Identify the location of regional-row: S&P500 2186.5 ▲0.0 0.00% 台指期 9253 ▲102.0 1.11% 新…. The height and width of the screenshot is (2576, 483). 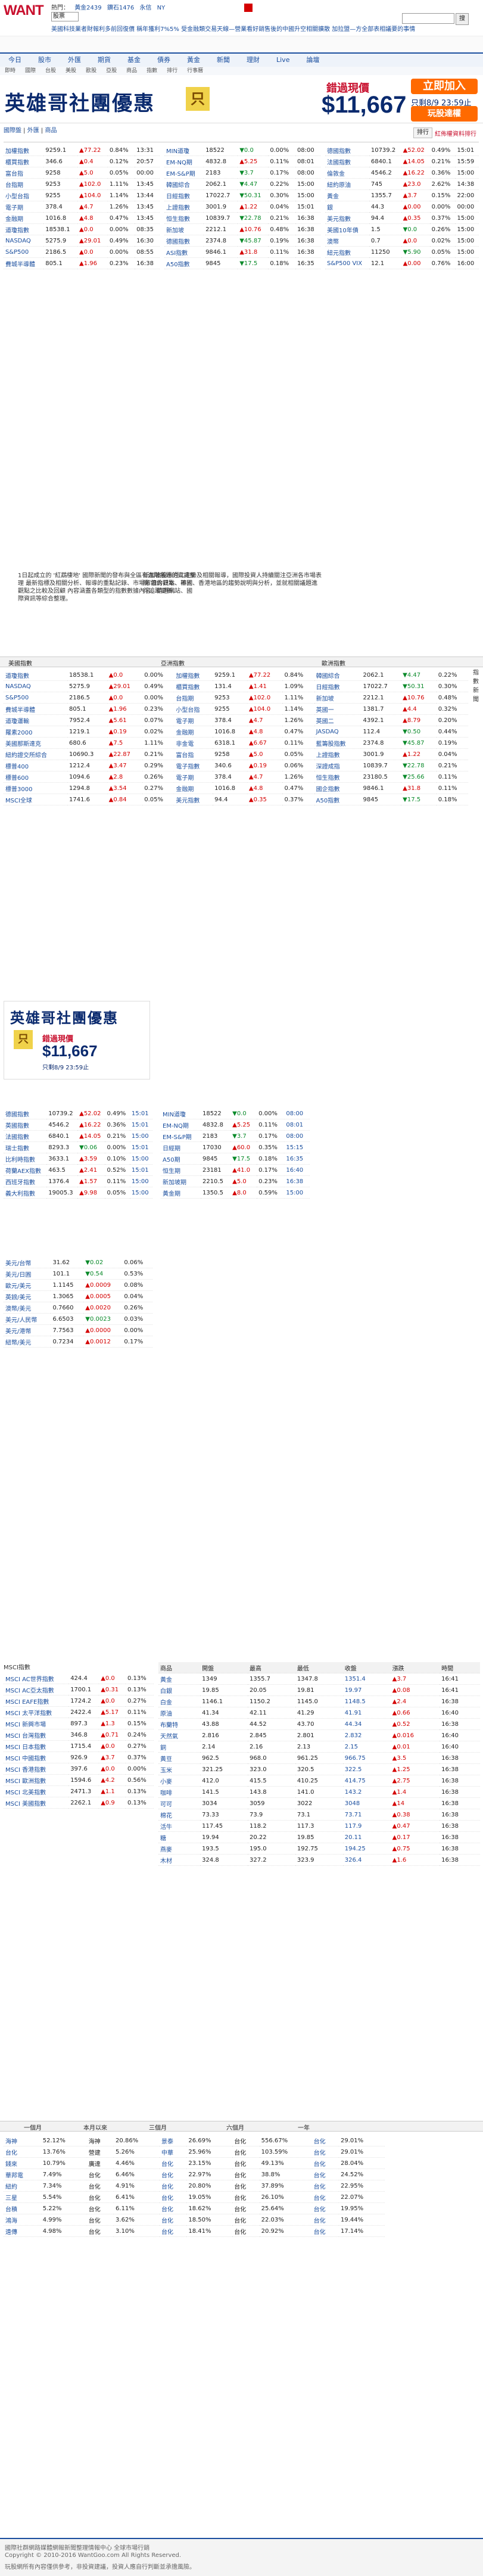
(236, 698).